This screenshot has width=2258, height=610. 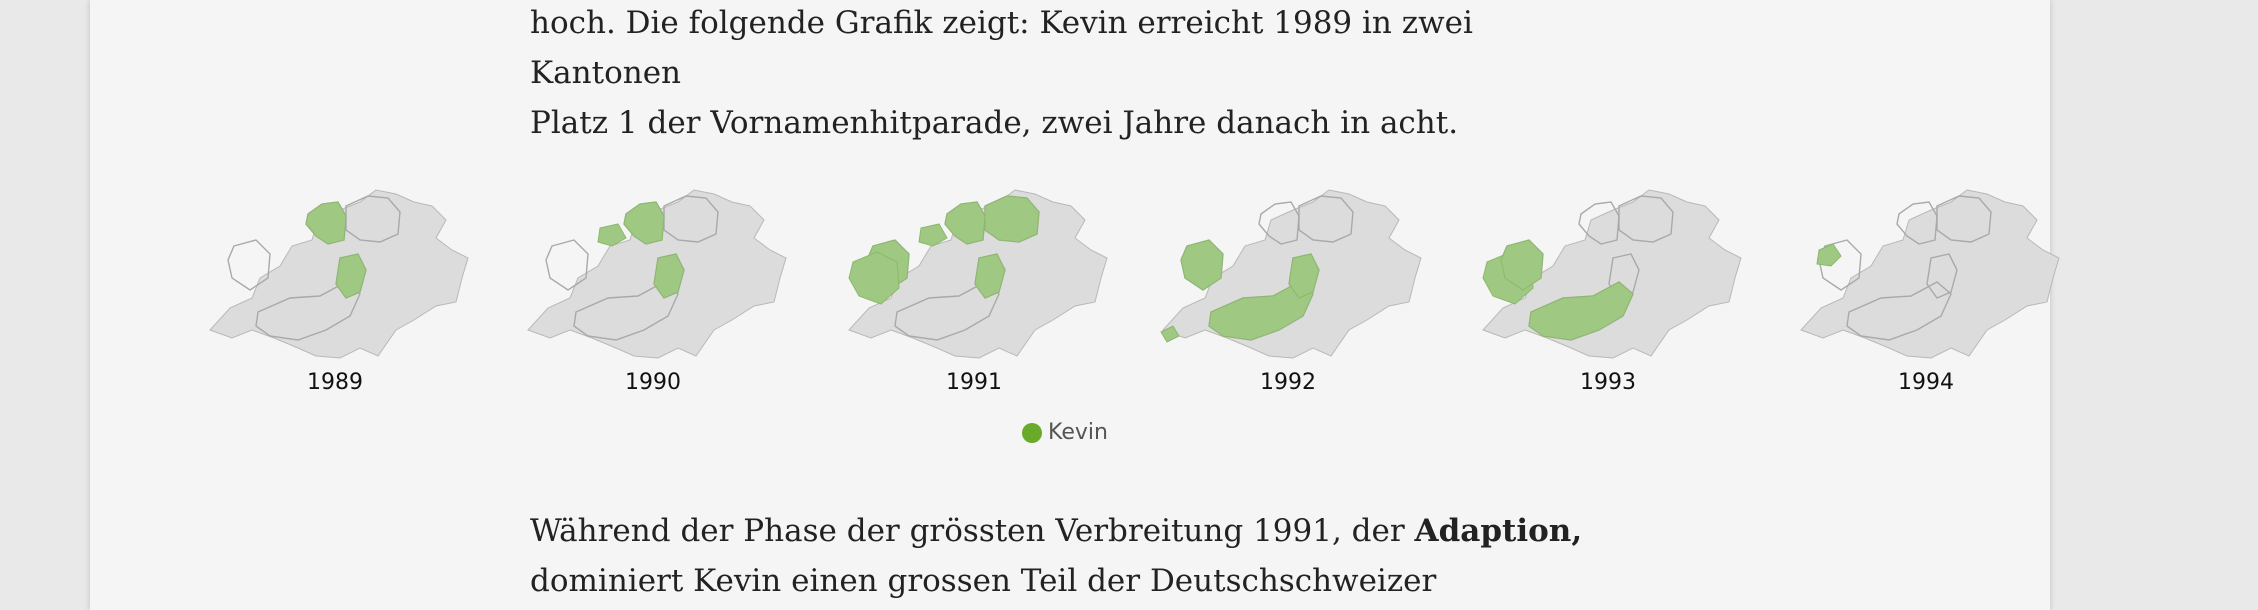 What do you see at coordinates (653, 382) in the screenshot?
I see `map-year-label: 1990` at bounding box center [653, 382].